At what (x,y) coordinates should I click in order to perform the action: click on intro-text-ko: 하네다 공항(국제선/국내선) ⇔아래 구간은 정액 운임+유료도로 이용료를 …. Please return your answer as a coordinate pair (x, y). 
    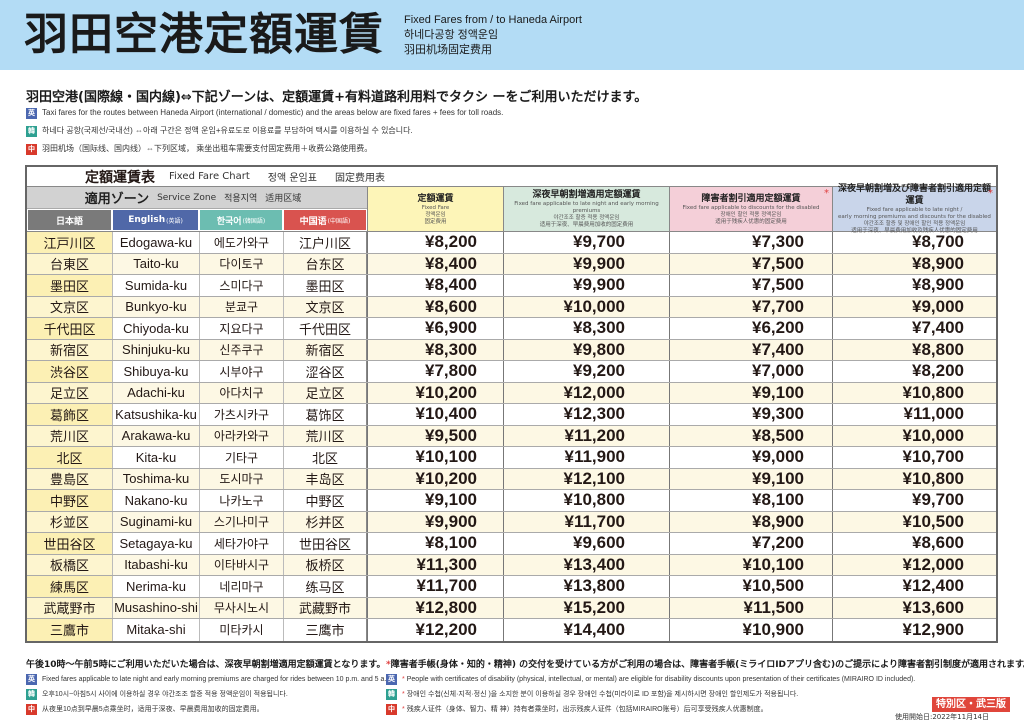
    Looking at the image, I should click on (227, 130).